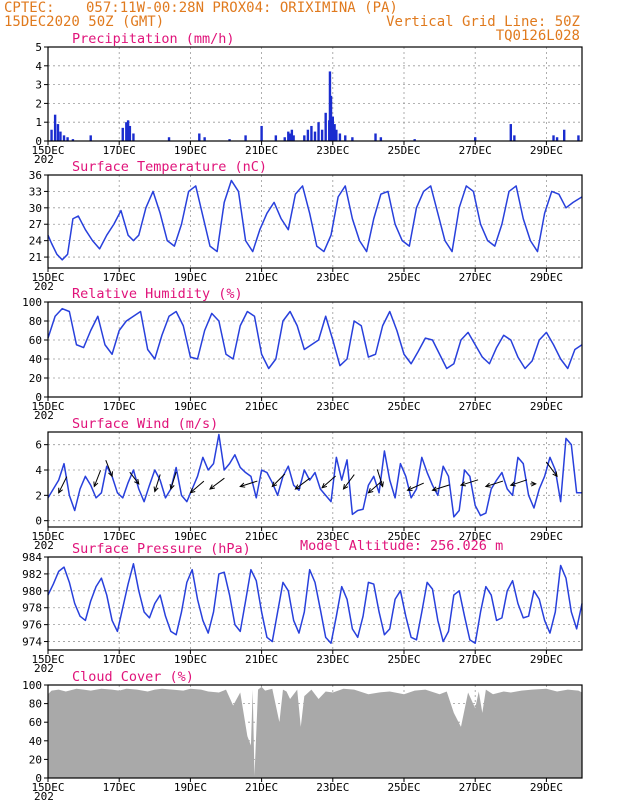 The image size is (618, 800). I want to click on surface-temperature-nc-ytick-label: 24, so click(36, 241).